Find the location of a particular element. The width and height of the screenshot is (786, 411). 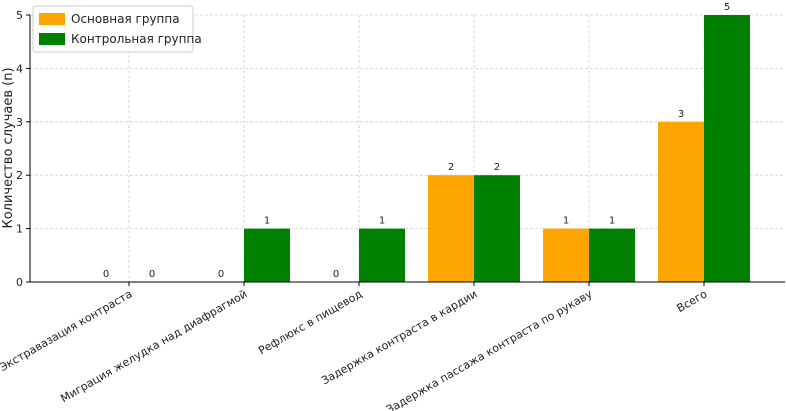

x-tick-label: Рефлюкс в пищевод is located at coordinates (310, 322).